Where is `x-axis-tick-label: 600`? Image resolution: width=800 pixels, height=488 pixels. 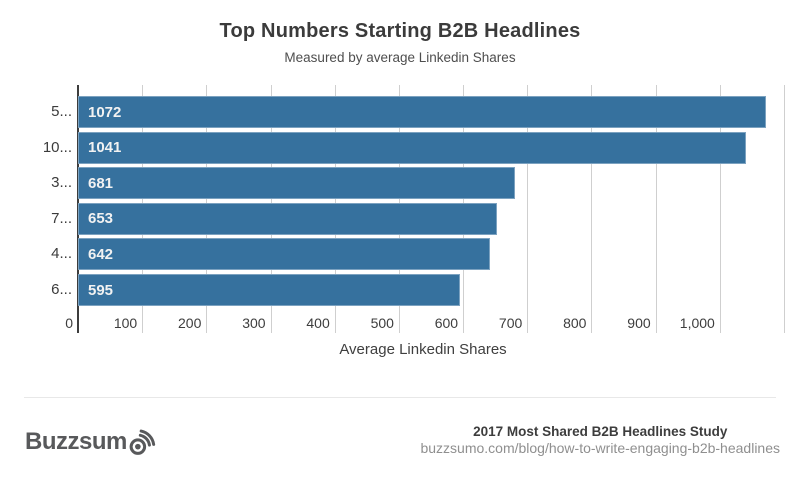
x-axis-tick-label: 600 is located at coordinates (446, 323).